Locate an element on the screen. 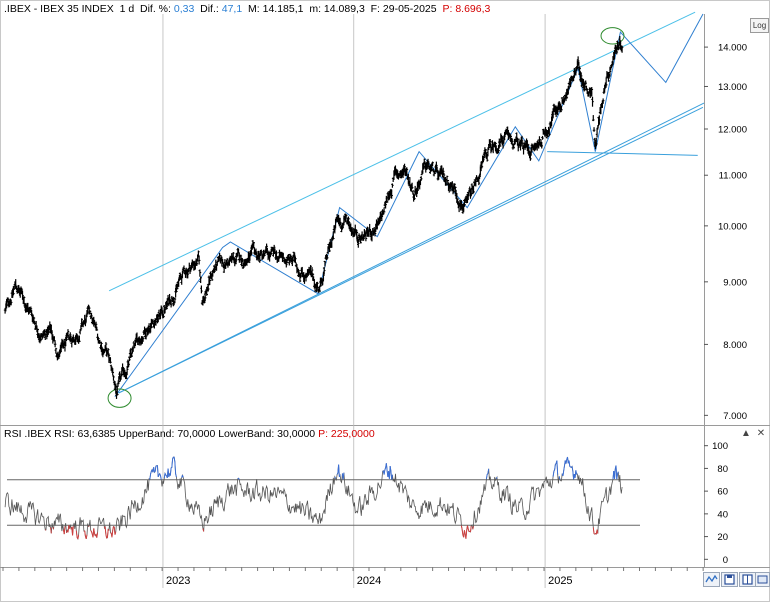 Image resolution: width=770 pixels, height=607 pixels. price-y-tick-label: 13.000 is located at coordinates (732, 87).